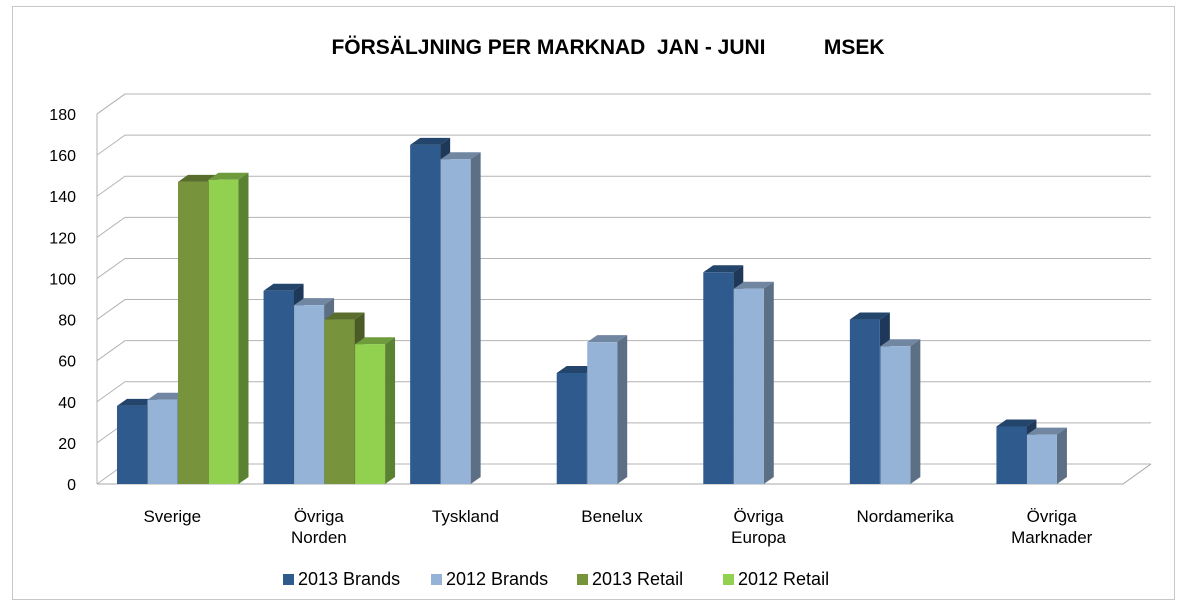 The width and height of the screenshot is (1189, 603). I want to click on x-category-label: Marknader, so click(1052, 537).